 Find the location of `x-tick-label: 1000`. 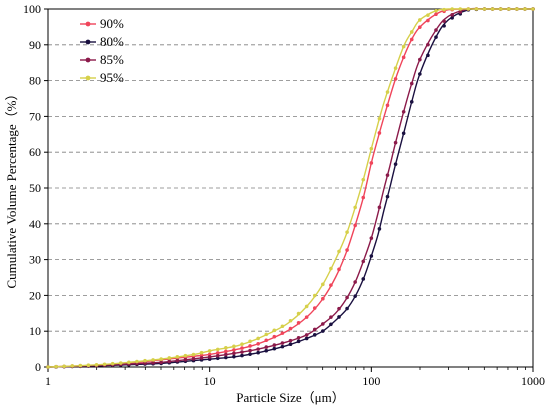

x-tick-label: 1000 is located at coordinates (533, 381).